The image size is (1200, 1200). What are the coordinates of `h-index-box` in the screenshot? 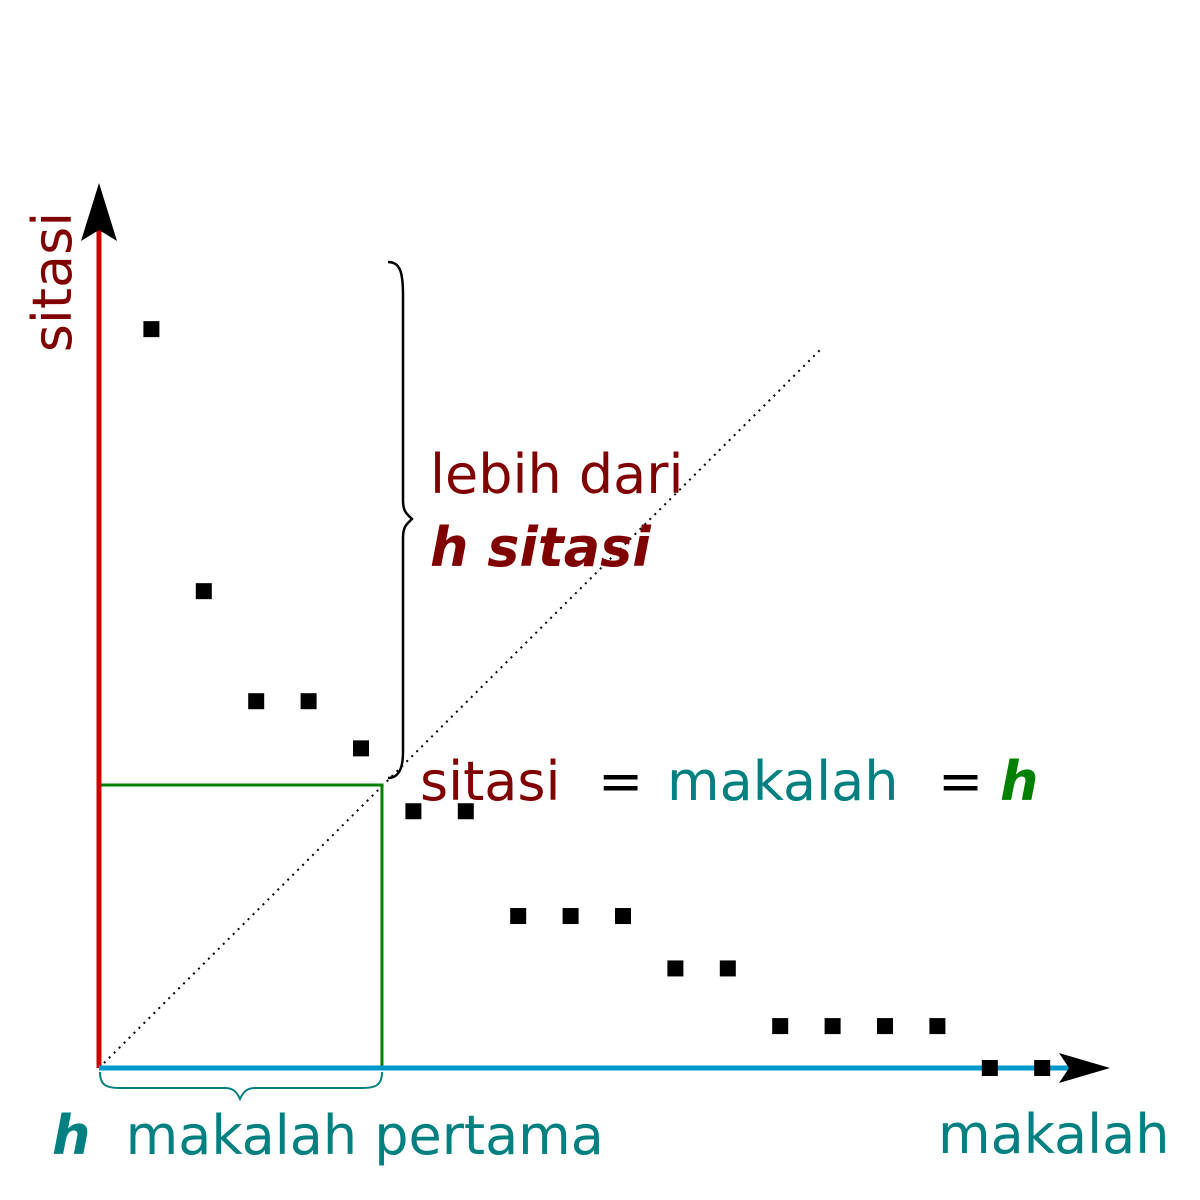 It's located at (241, 925).